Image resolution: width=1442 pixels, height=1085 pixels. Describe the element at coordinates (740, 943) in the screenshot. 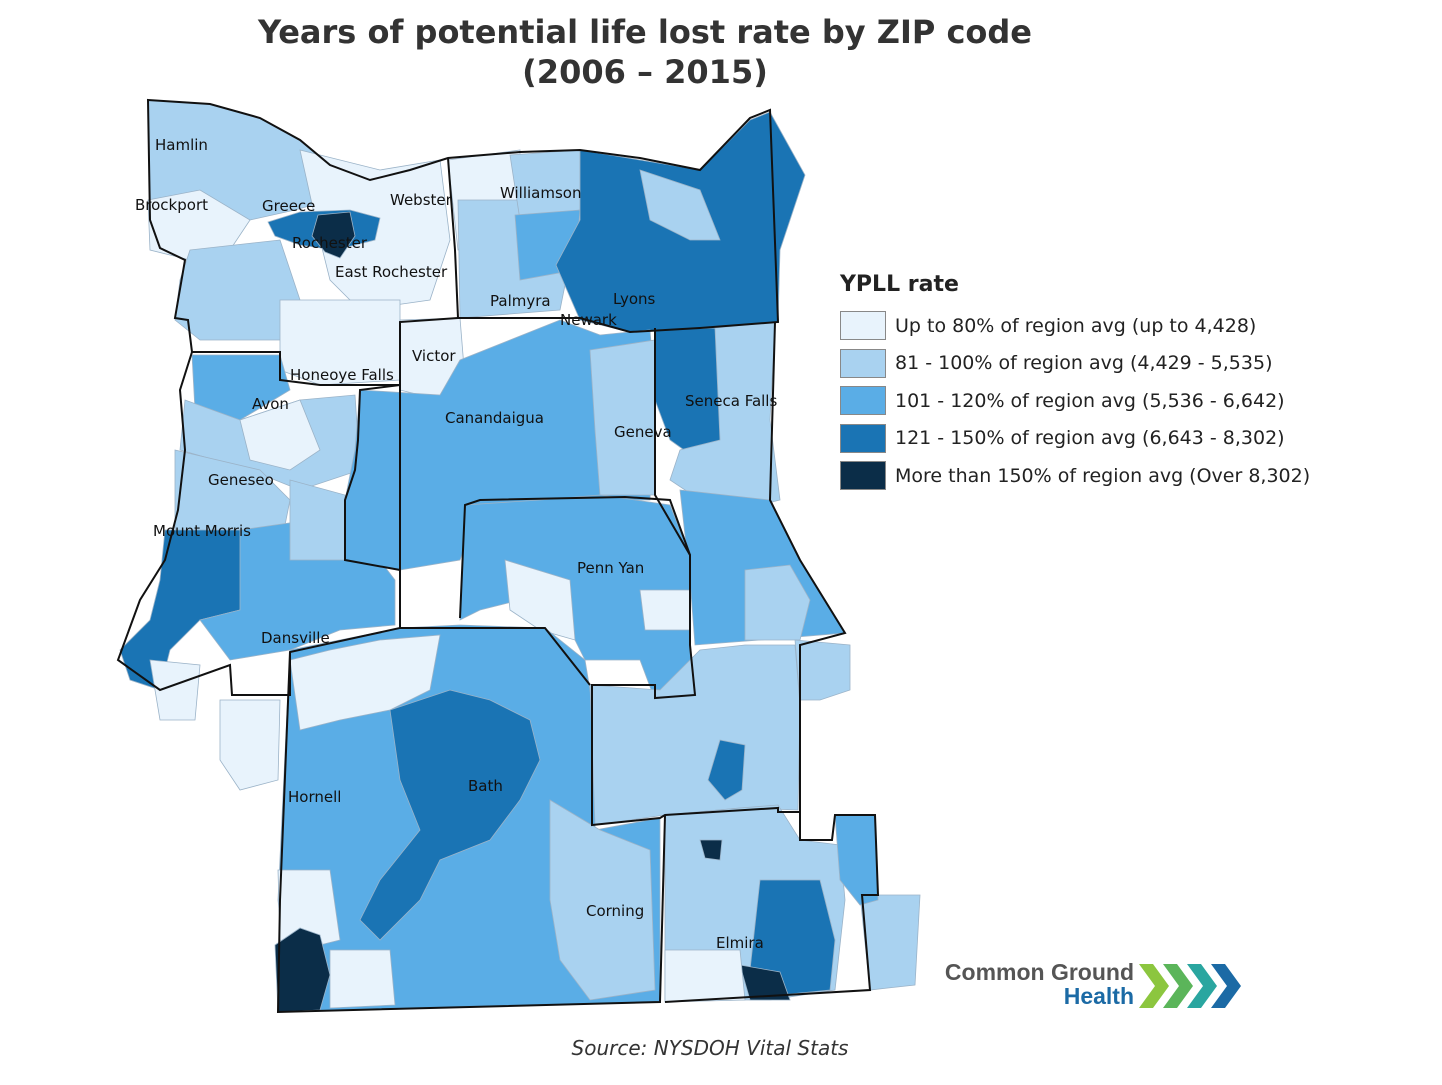

I see `city-label-elmira: Elmira` at that location.